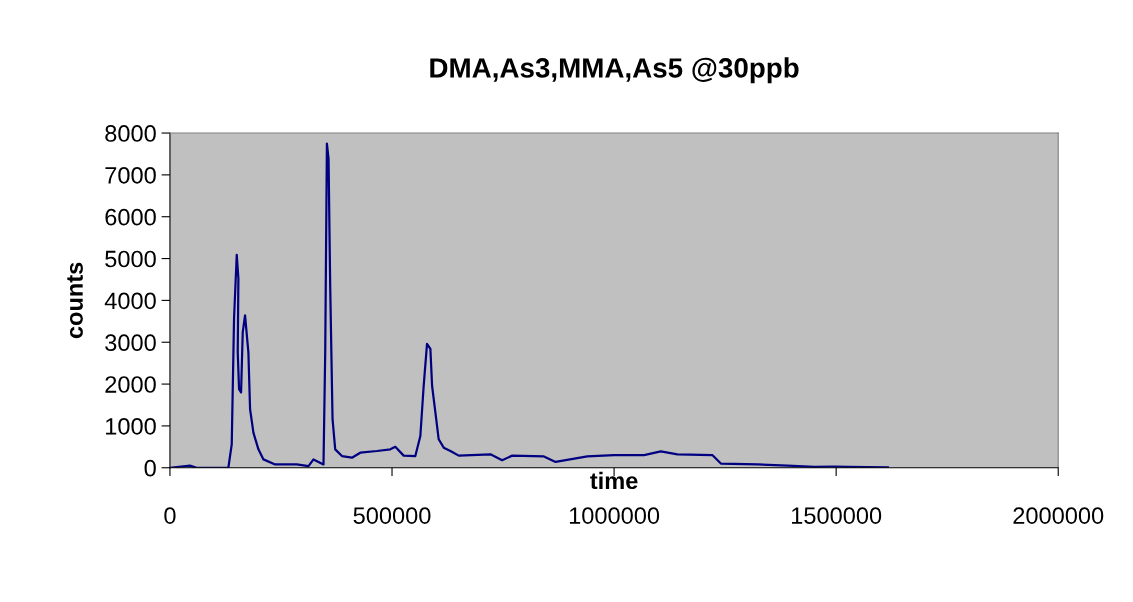 This screenshot has width=1133, height=602. Describe the element at coordinates (75, 300) in the screenshot. I see `y-axis-title: counts` at that location.